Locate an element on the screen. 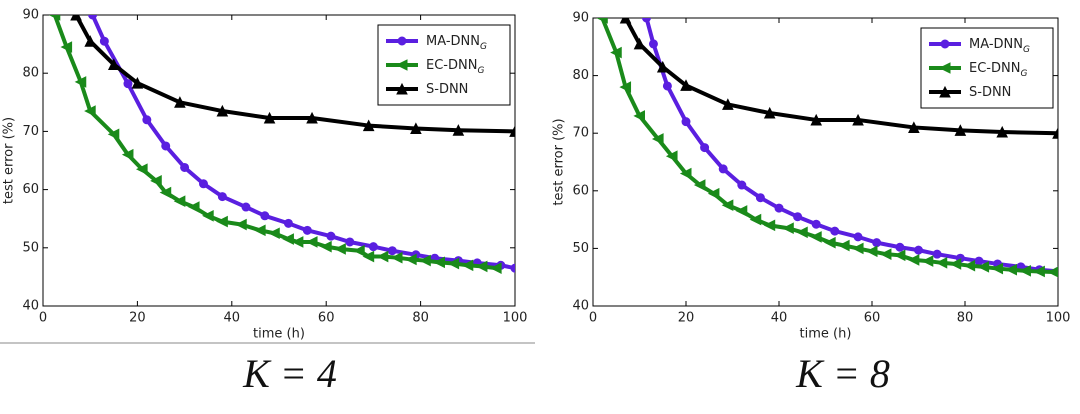  y-tick-label: 40 is located at coordinates (580, 306).